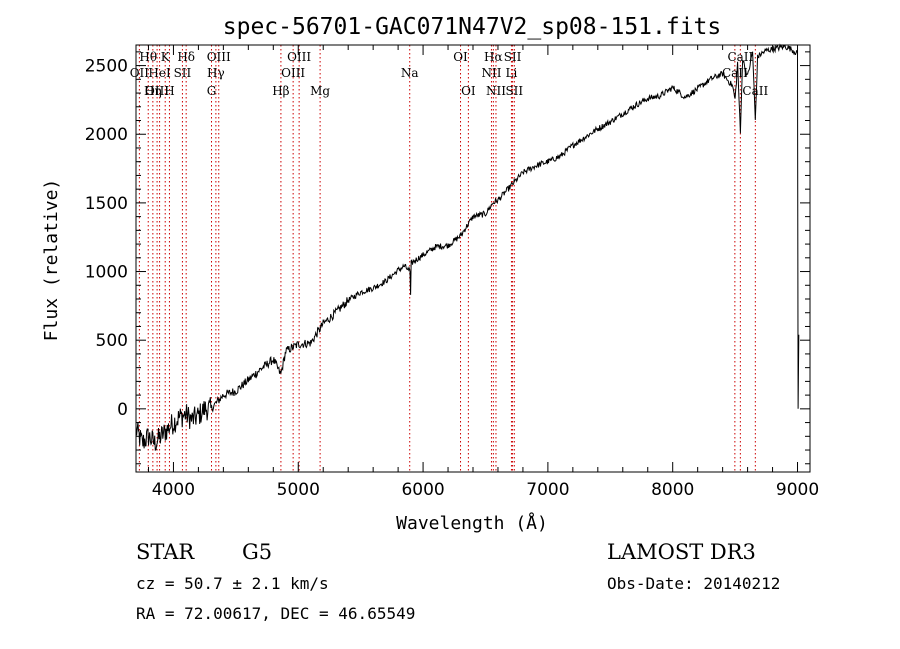  What do you see at coordinates (106, 204) in the screenshot?
I see `y-tick-label: 1500` at bounding box center [106, 204].